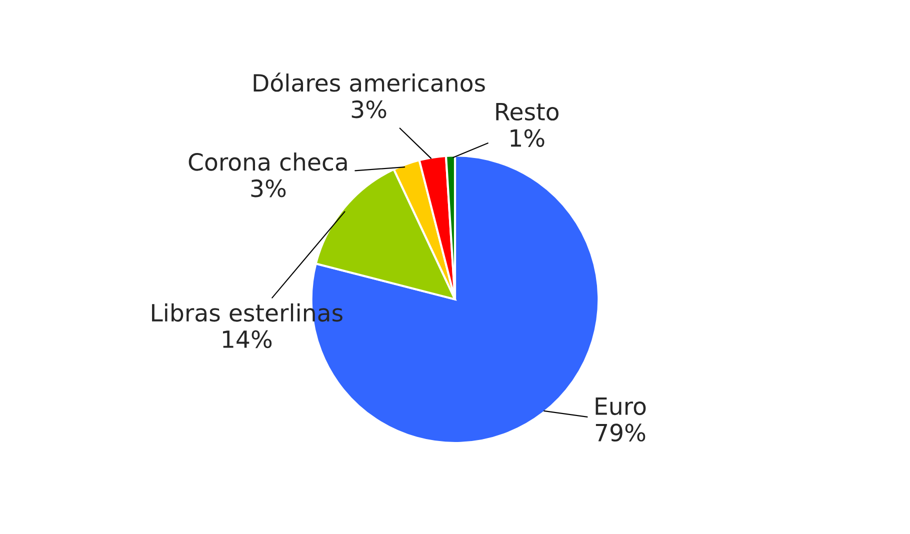  What do you see at coordinates (527, 111) in the screenshot?
I see `slice-label: Resto` at bounding box center [527, 111].